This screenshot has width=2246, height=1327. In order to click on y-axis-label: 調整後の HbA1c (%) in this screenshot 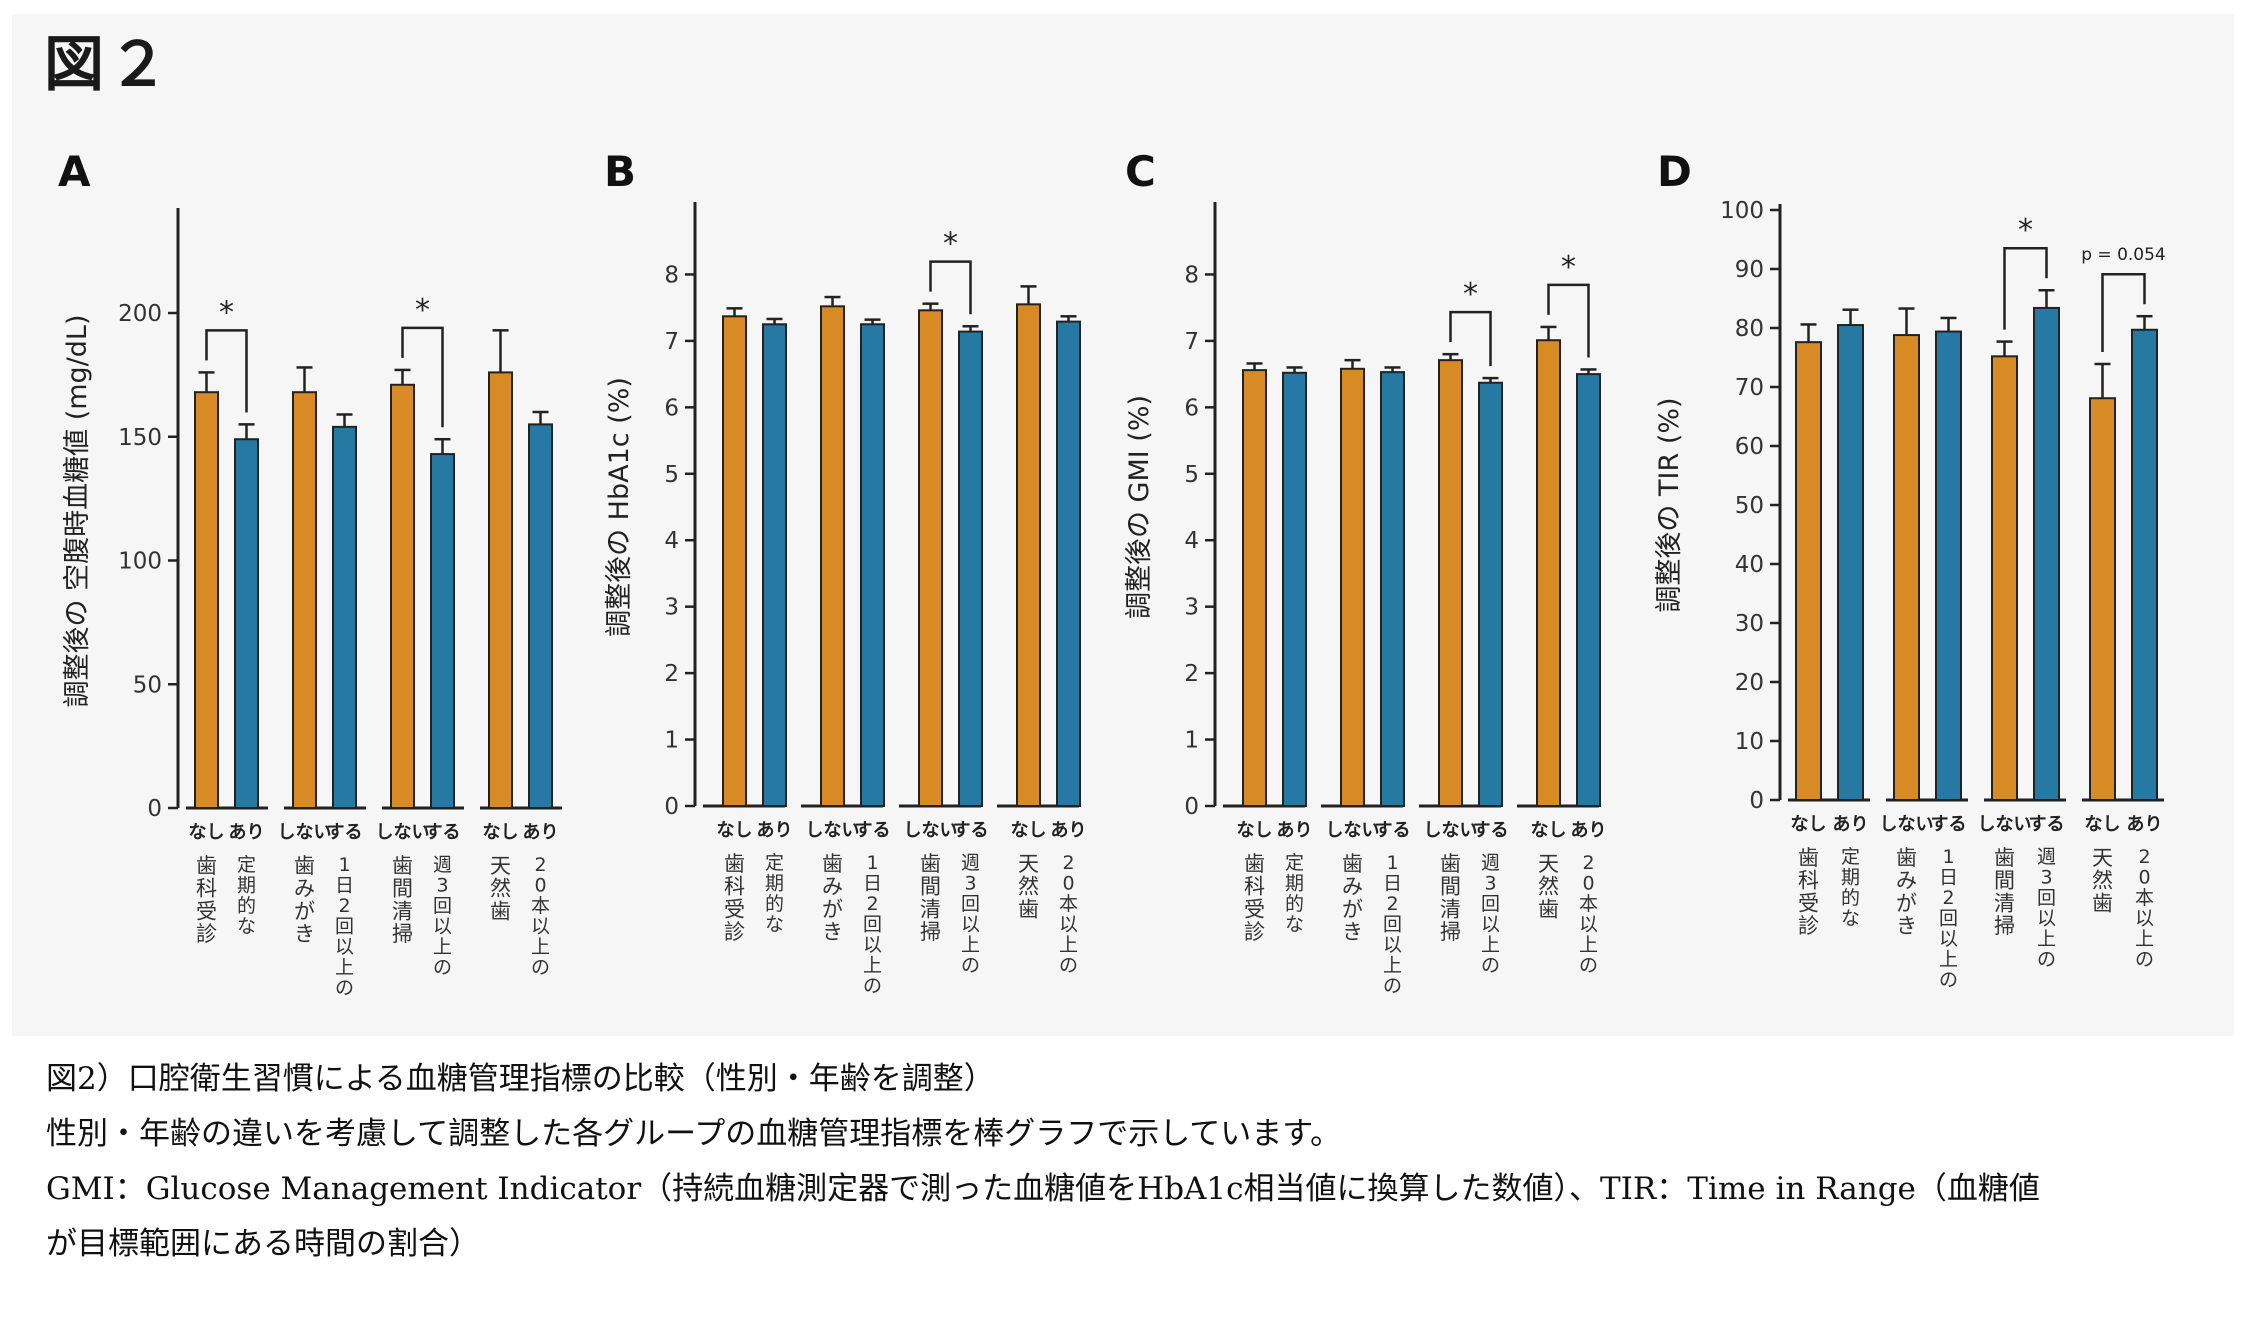, I will do `click(619, 507)`.